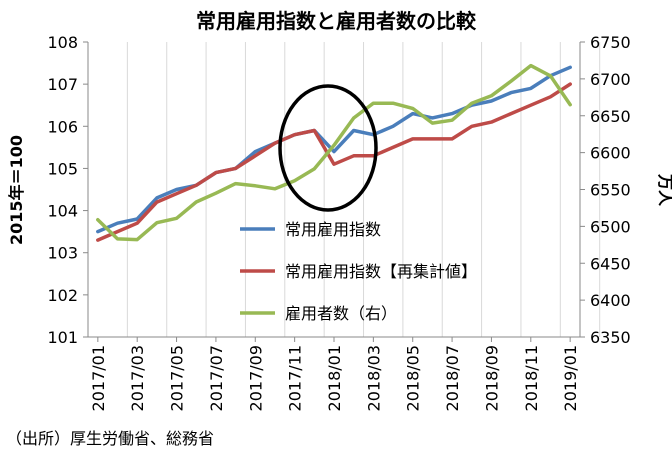 The width and height of the screenshot is (672, 451). I want to click on right-tick-label: 6350, so click(610, 337).